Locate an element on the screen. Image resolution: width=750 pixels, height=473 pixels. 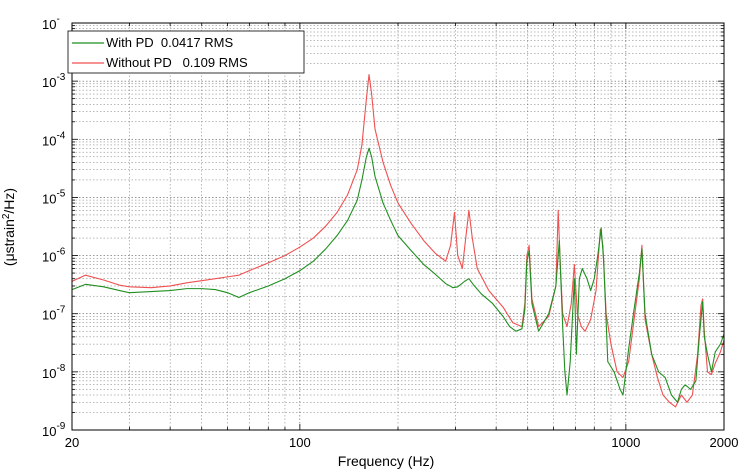
y-tick-label: 10⁻⁷ is located at coordinates (54, 314).